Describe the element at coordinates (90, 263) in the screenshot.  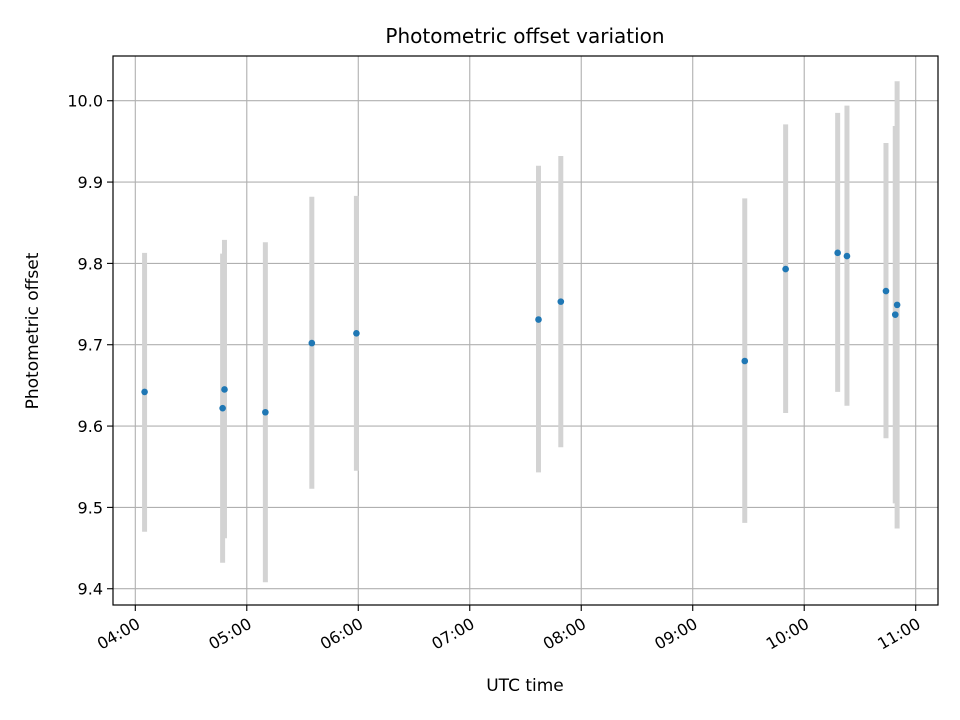
I see `y-tick-label: 9.8` at that location.